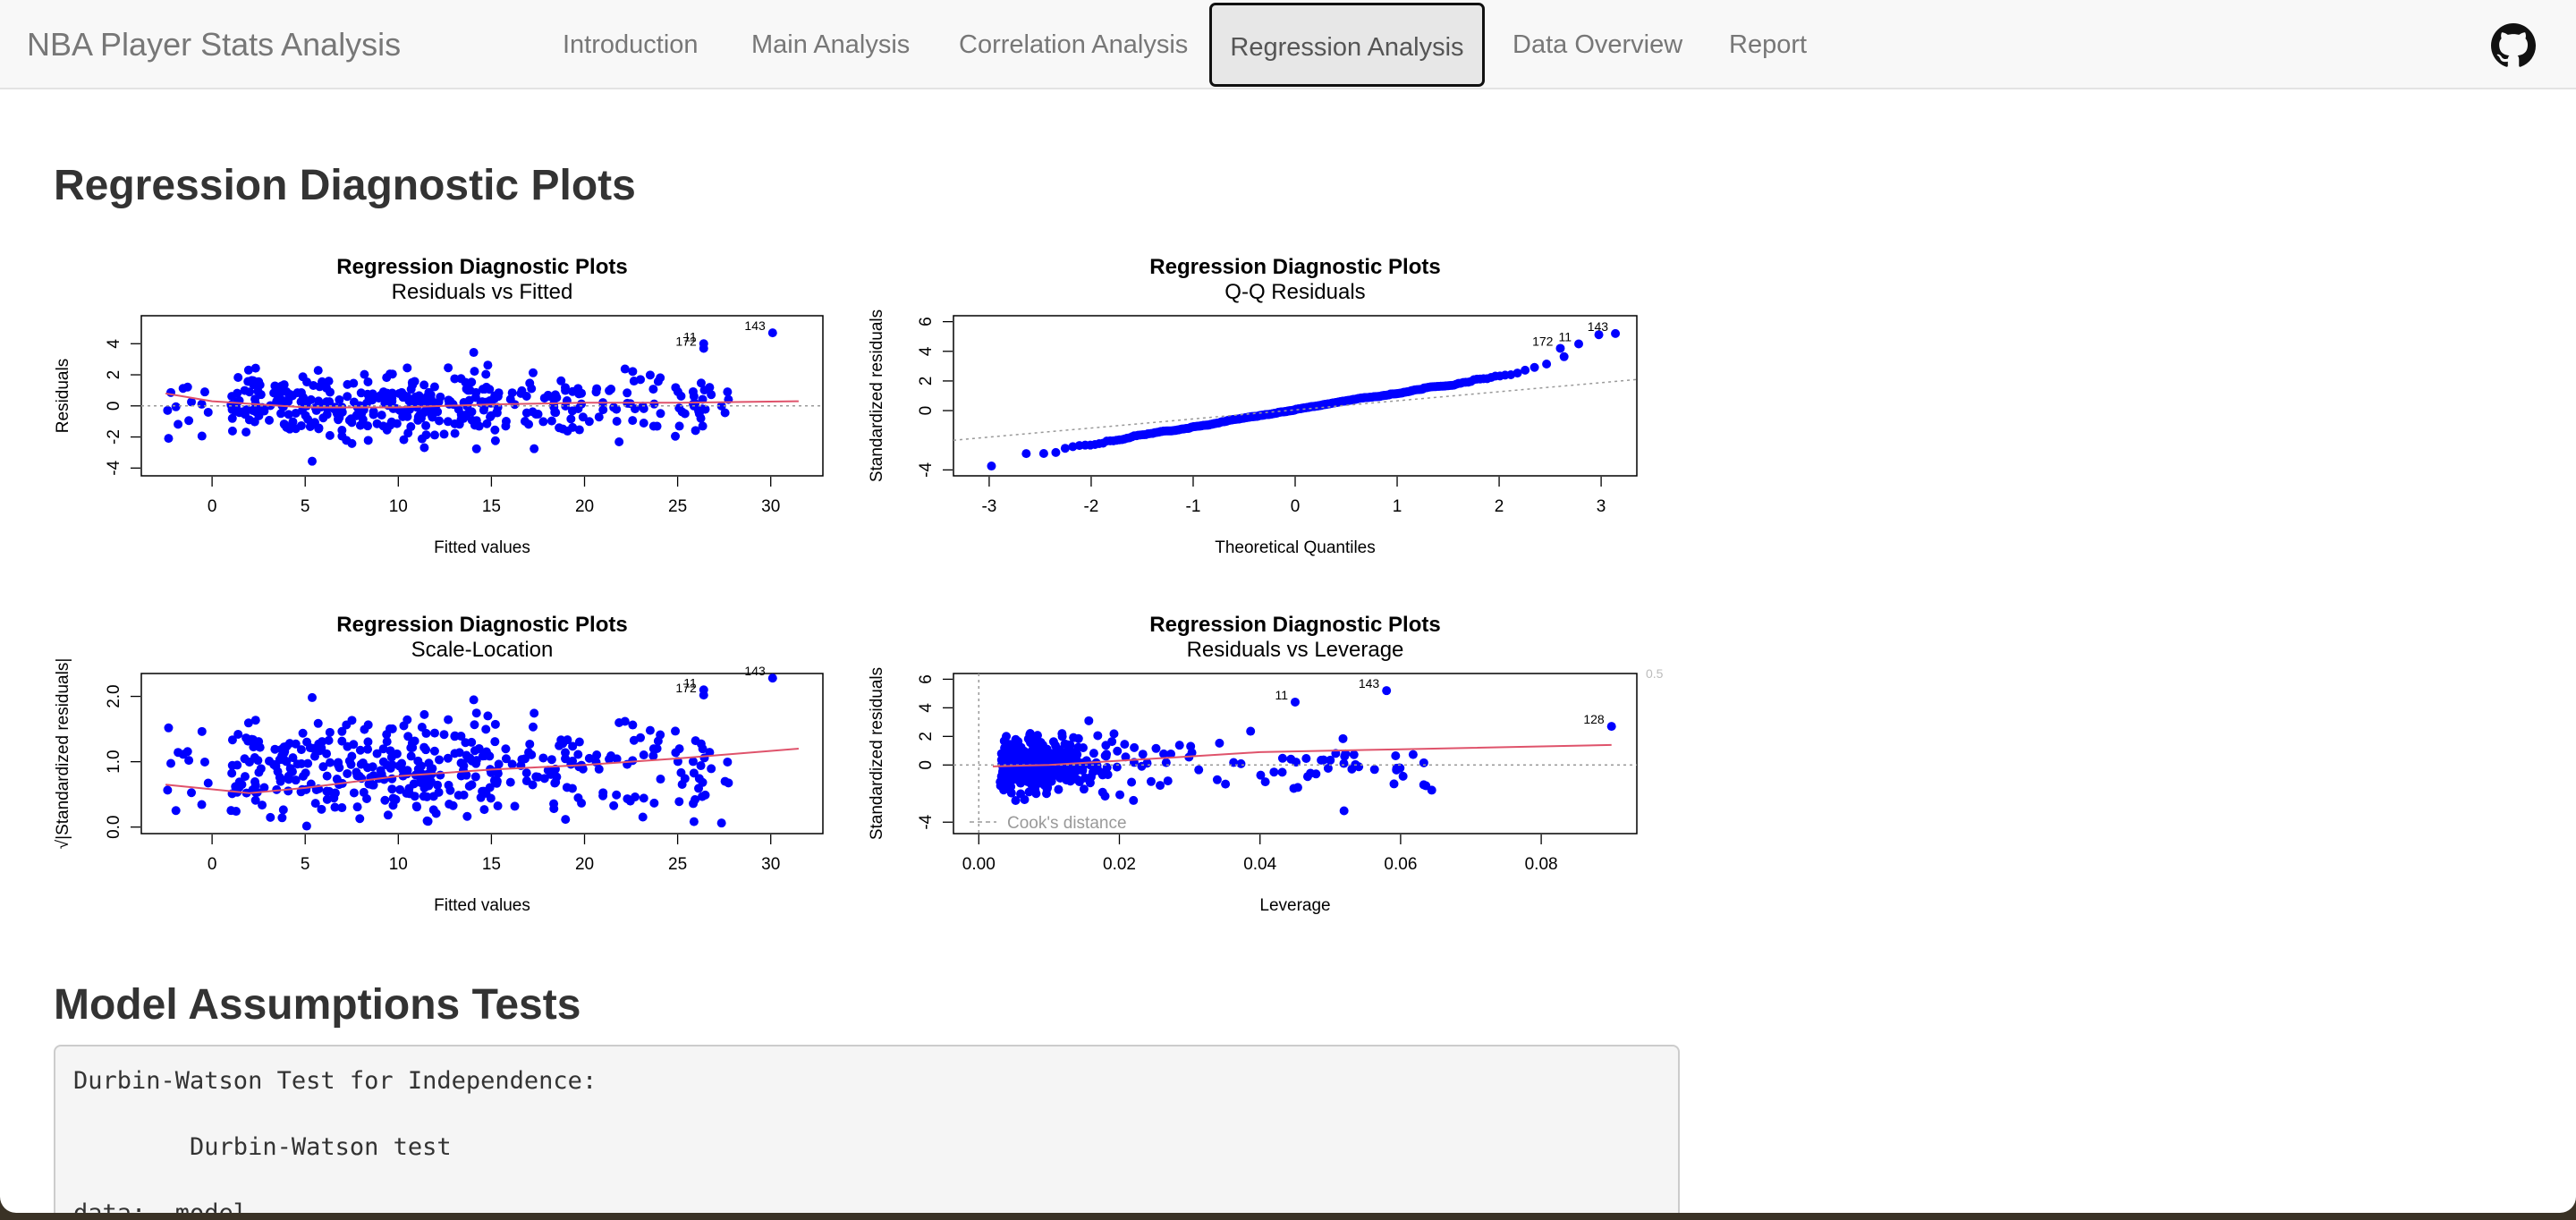 This screenshot has height=1220, width=2576. What do you see at coordinates (1294, 292) in the screenshot?
I see `plot-subtitle: Q-Q Residuals` at bounding box center [1294, 292].